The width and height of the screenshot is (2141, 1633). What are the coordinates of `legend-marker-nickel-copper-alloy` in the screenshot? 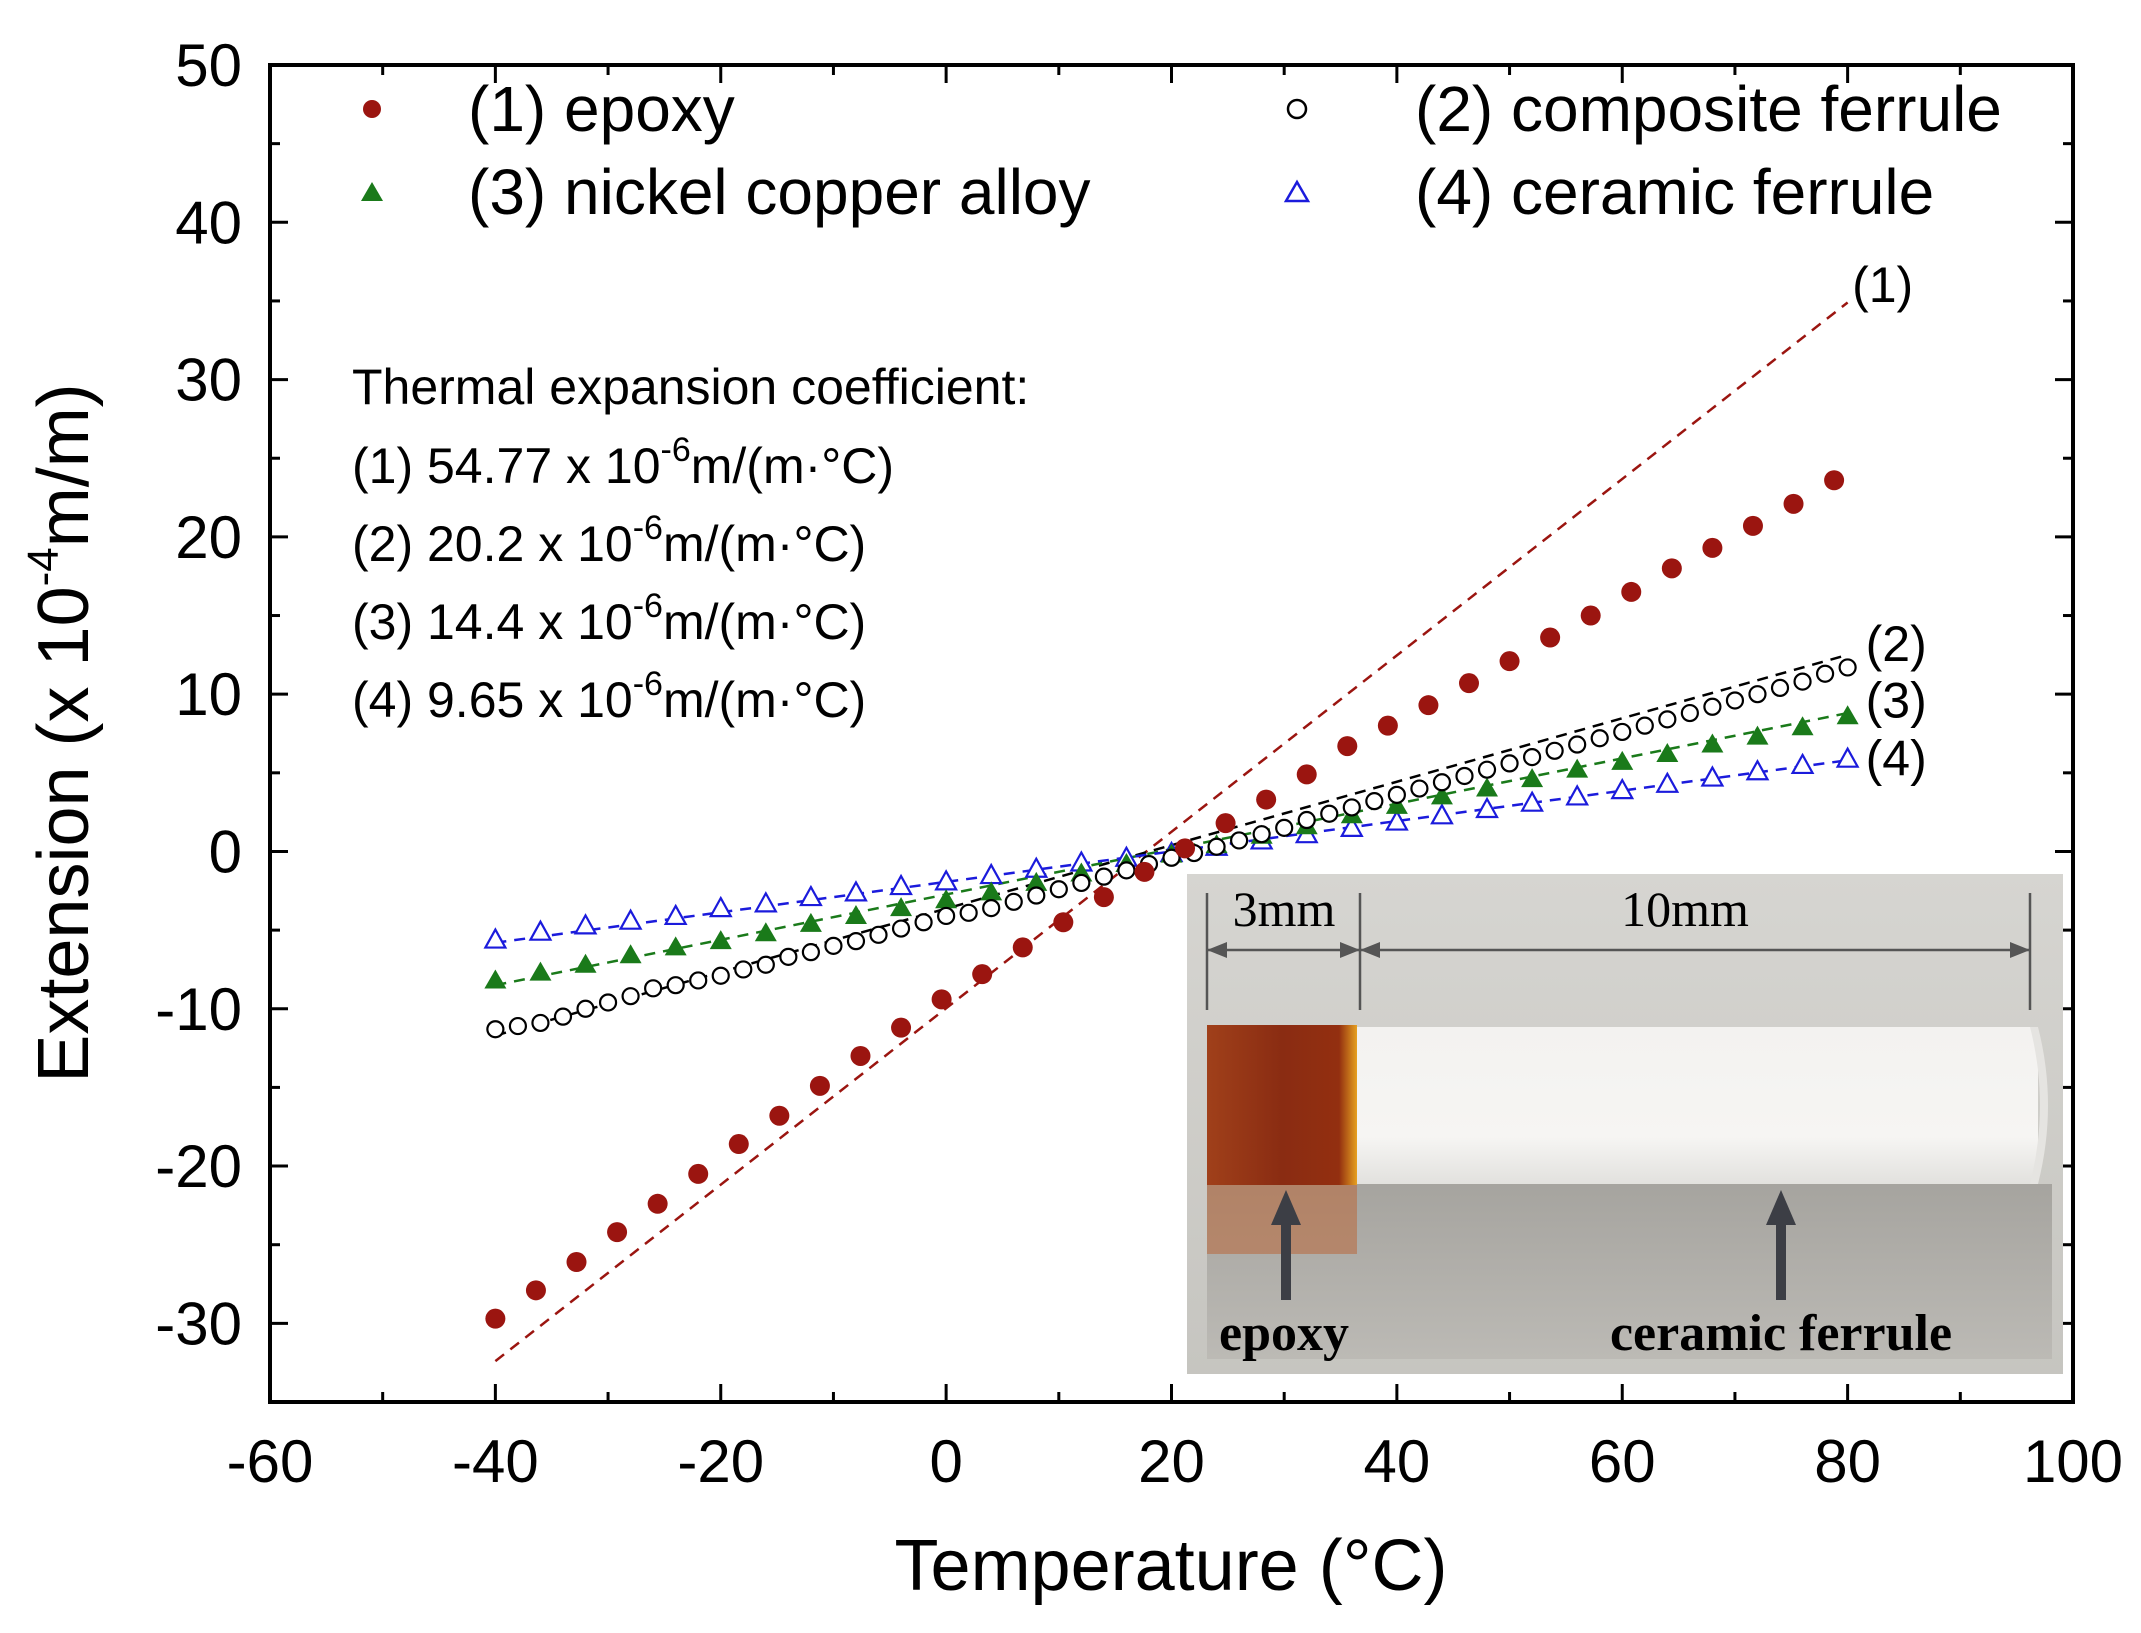 It's located at (372, 191).